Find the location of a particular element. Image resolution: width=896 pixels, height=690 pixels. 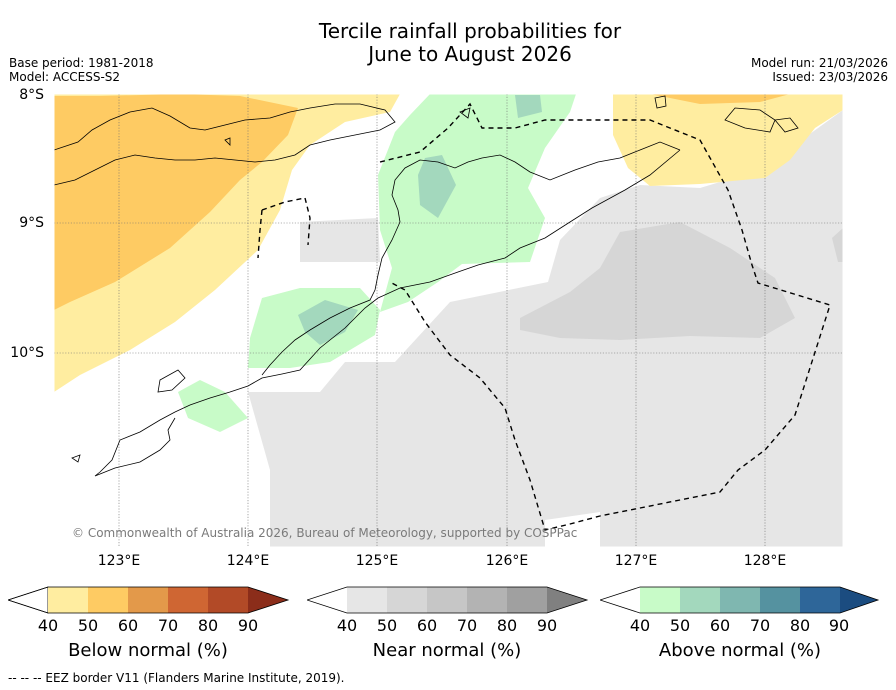

below-normal-colorbar is located at coordinates (149, 600).